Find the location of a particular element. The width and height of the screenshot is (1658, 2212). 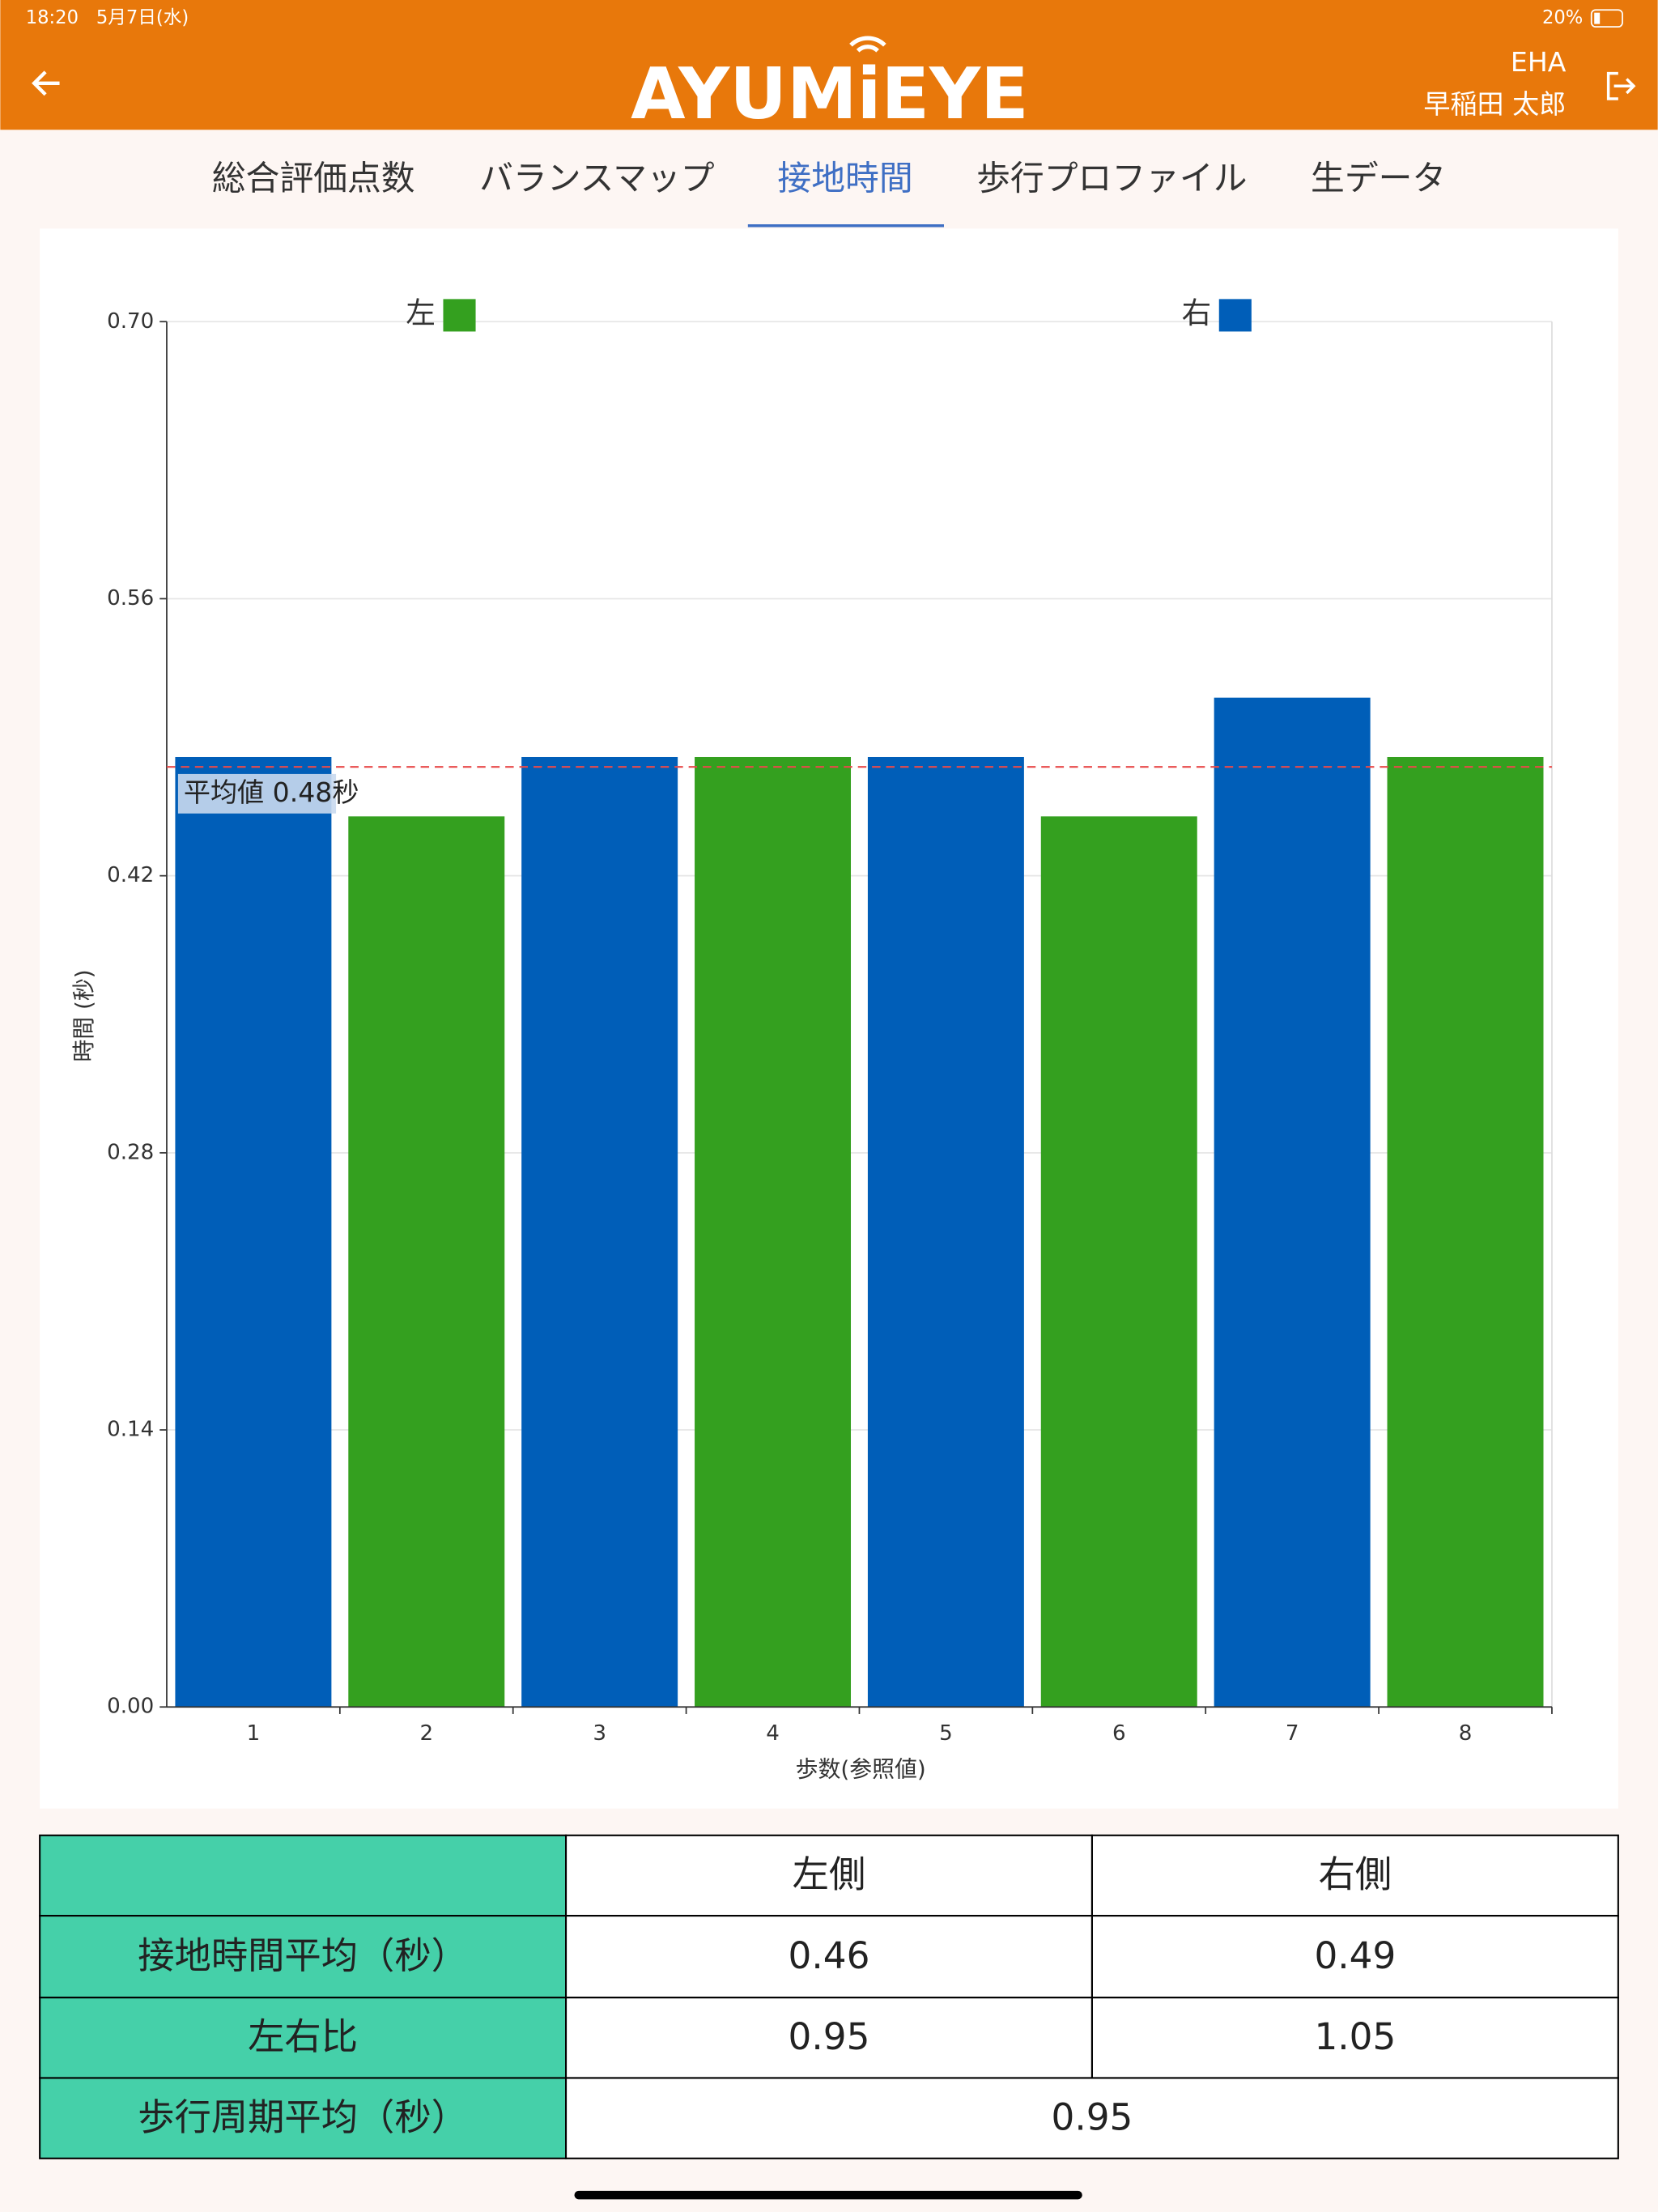

table-text: 右側 is located at coordinates (1355, 1875).